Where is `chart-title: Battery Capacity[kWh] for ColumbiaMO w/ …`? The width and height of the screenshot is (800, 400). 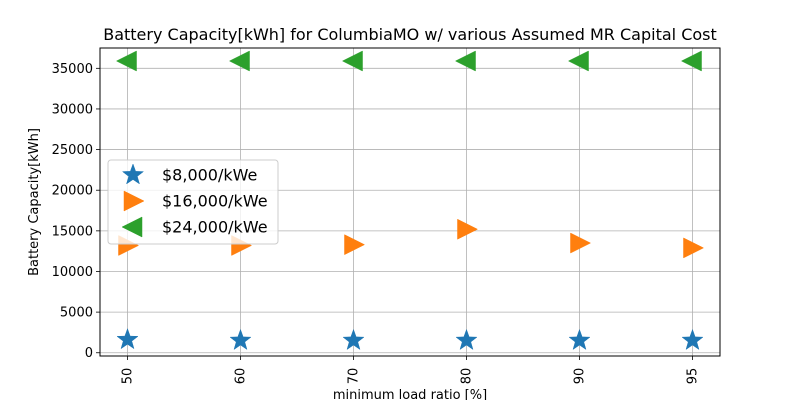 chart-title: Battery Capacity[kWh] for ColumbiaMO w/ … is located at coordinates (410, 34).